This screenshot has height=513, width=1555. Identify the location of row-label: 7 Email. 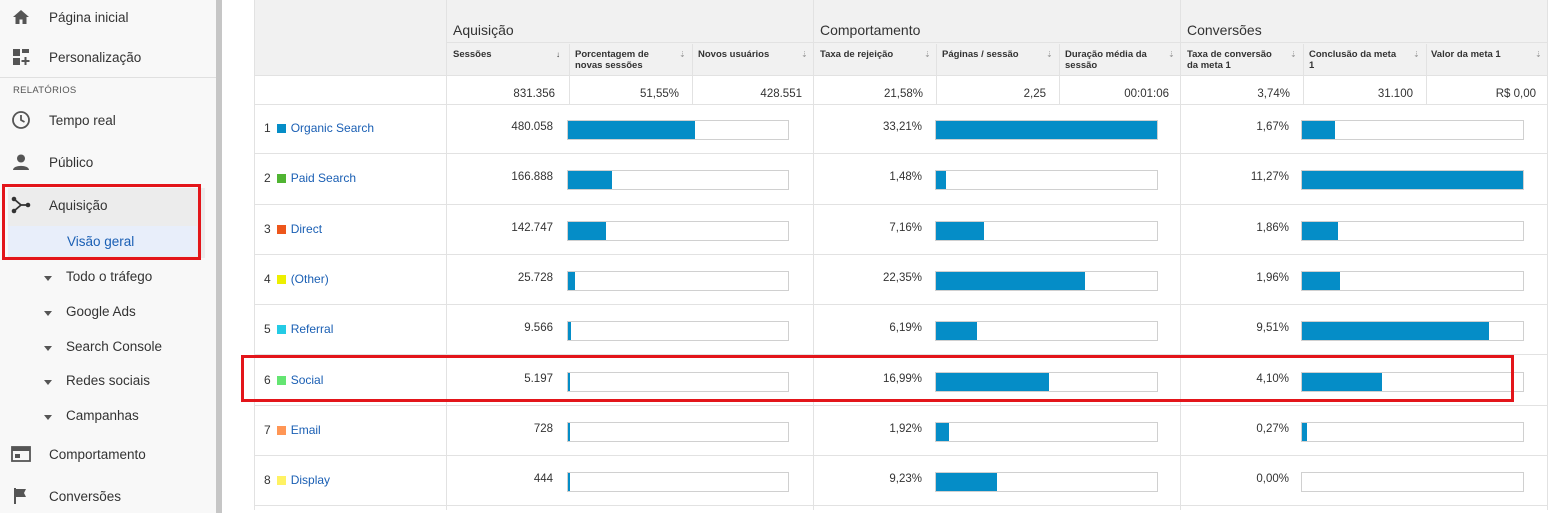
(292, 430).